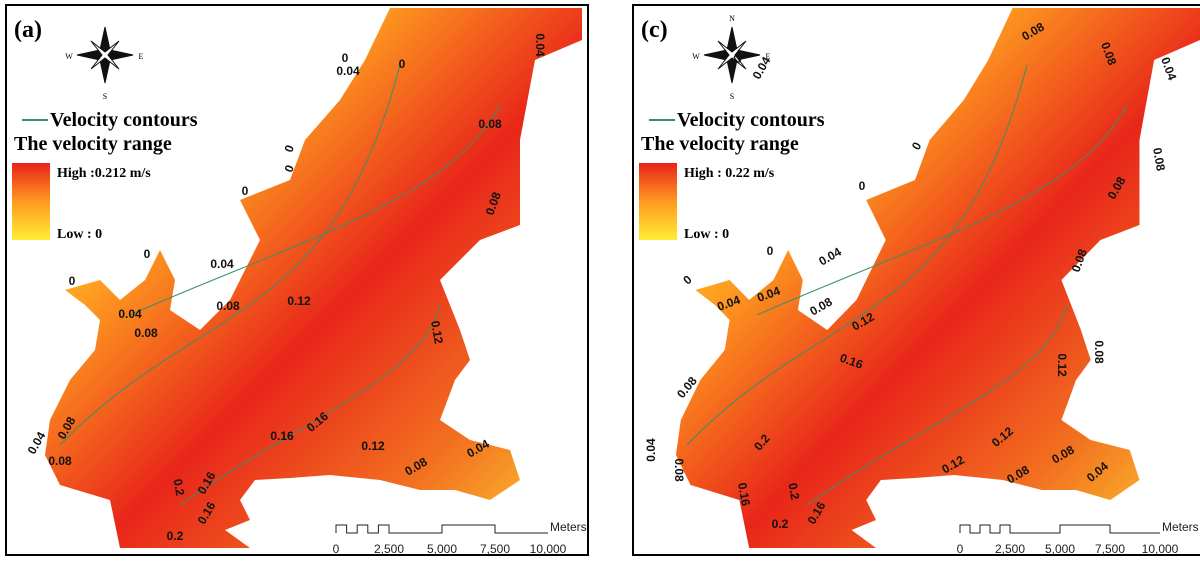  Describe the element at coordinates (28, 30) in the screenshot. I see `panel-label: (a)` at that location.